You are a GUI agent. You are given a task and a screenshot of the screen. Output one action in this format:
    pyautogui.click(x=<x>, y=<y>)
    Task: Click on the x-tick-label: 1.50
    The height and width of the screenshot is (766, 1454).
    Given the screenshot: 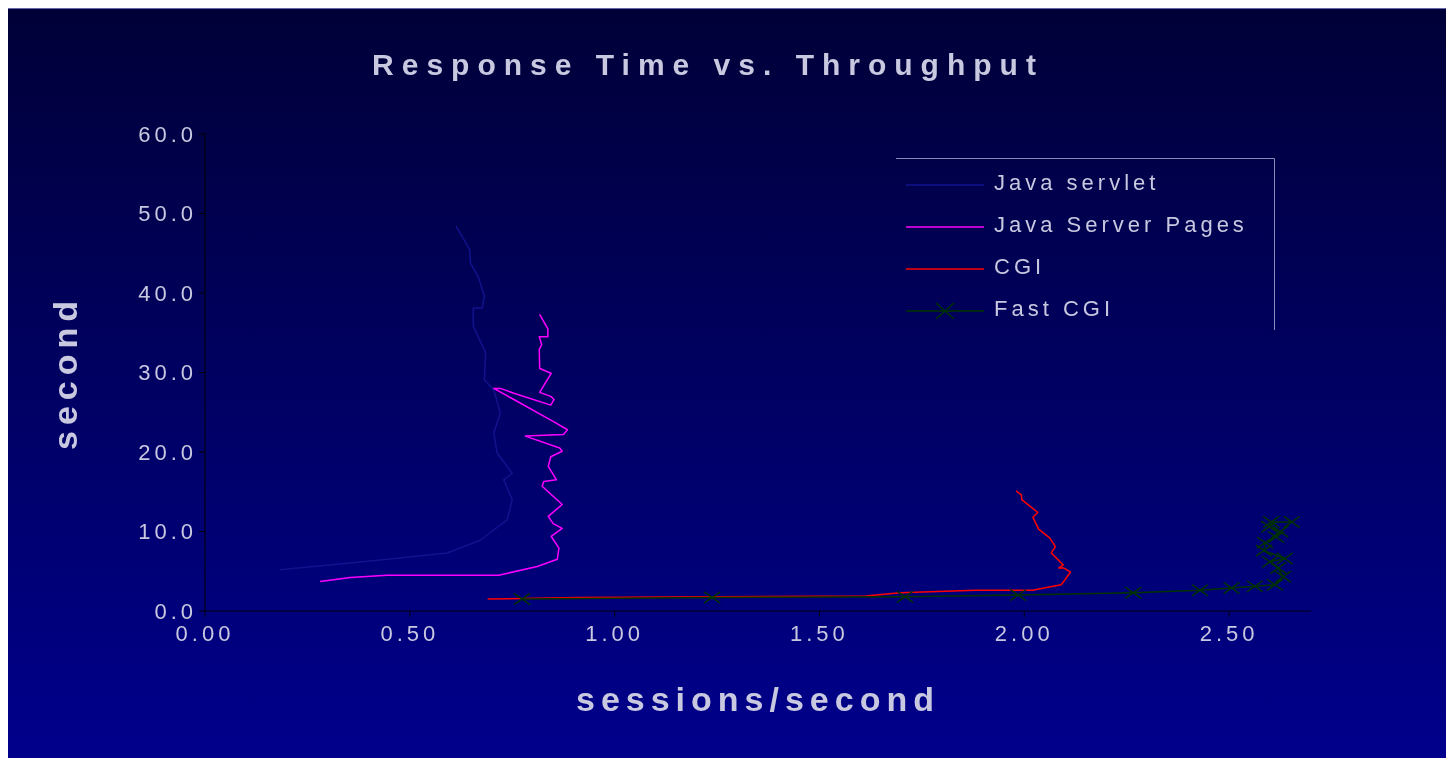 What is the action you would take?
    pyautogui.click(x=819, y=633)
    